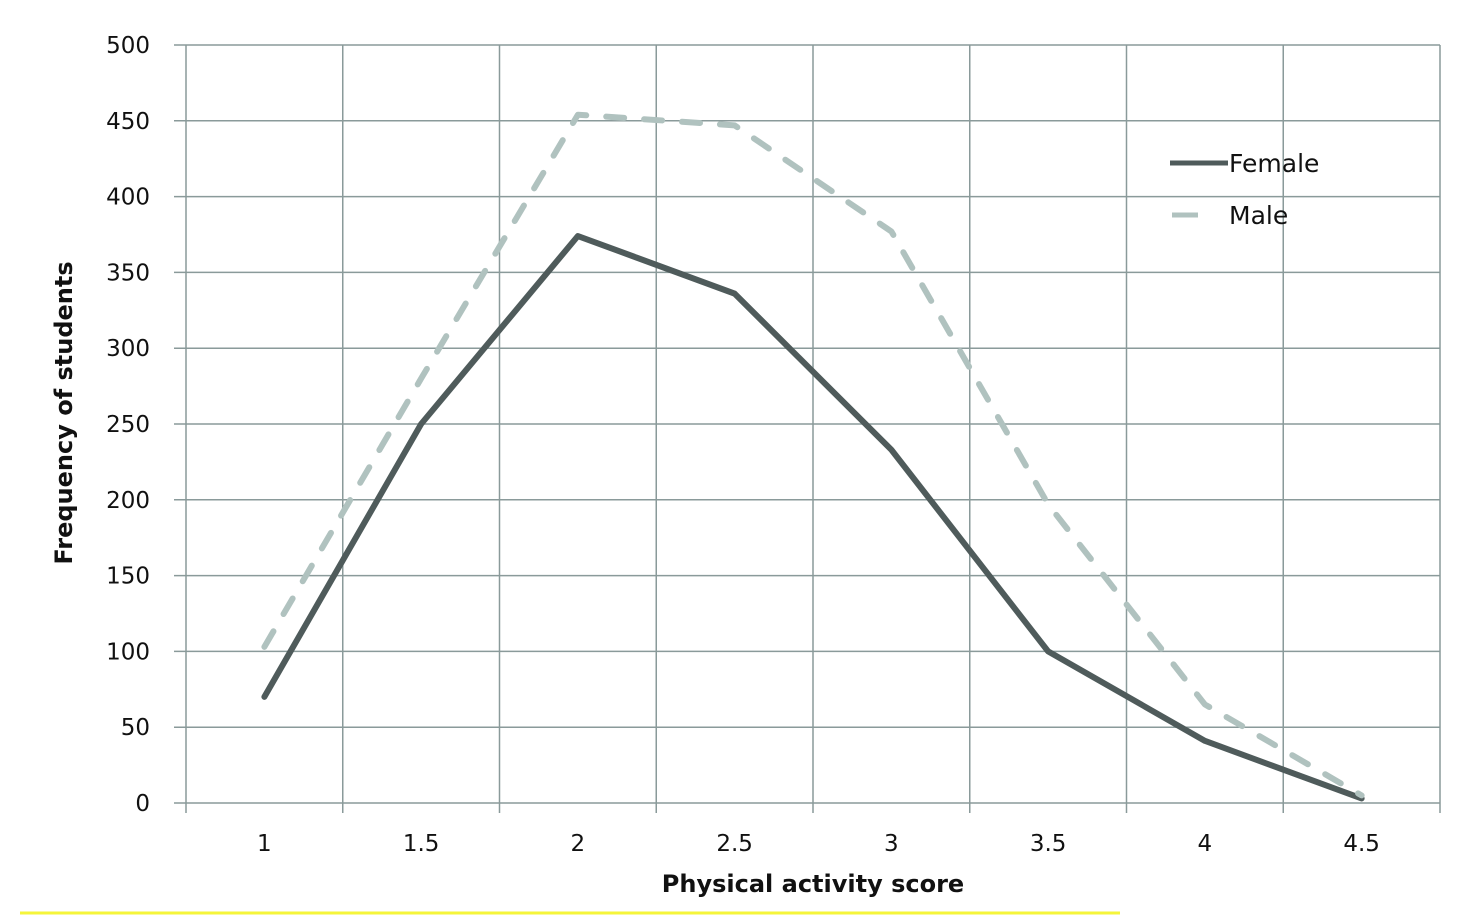  Describe the element at coordinates (1361, 844) in the screenshot. I see `x-tick-label: 4.5` at that location.